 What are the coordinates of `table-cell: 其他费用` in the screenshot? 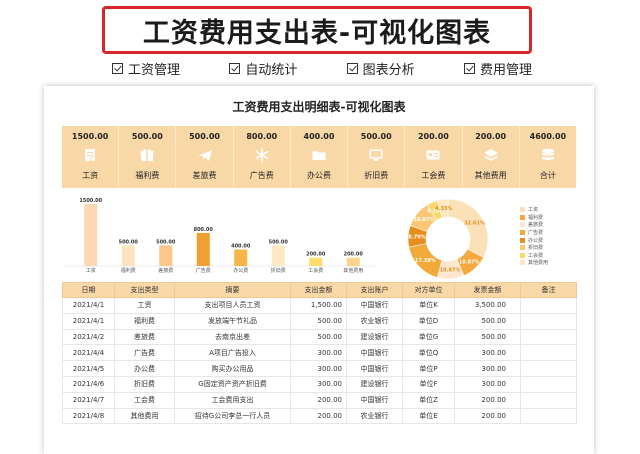 It's located at (144, 416).